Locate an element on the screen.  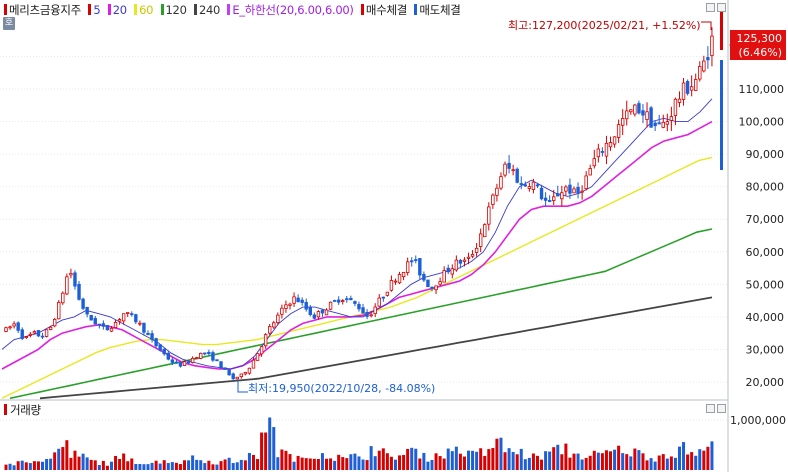
legend-ma120: 120 is located at coordinates (176, 10).